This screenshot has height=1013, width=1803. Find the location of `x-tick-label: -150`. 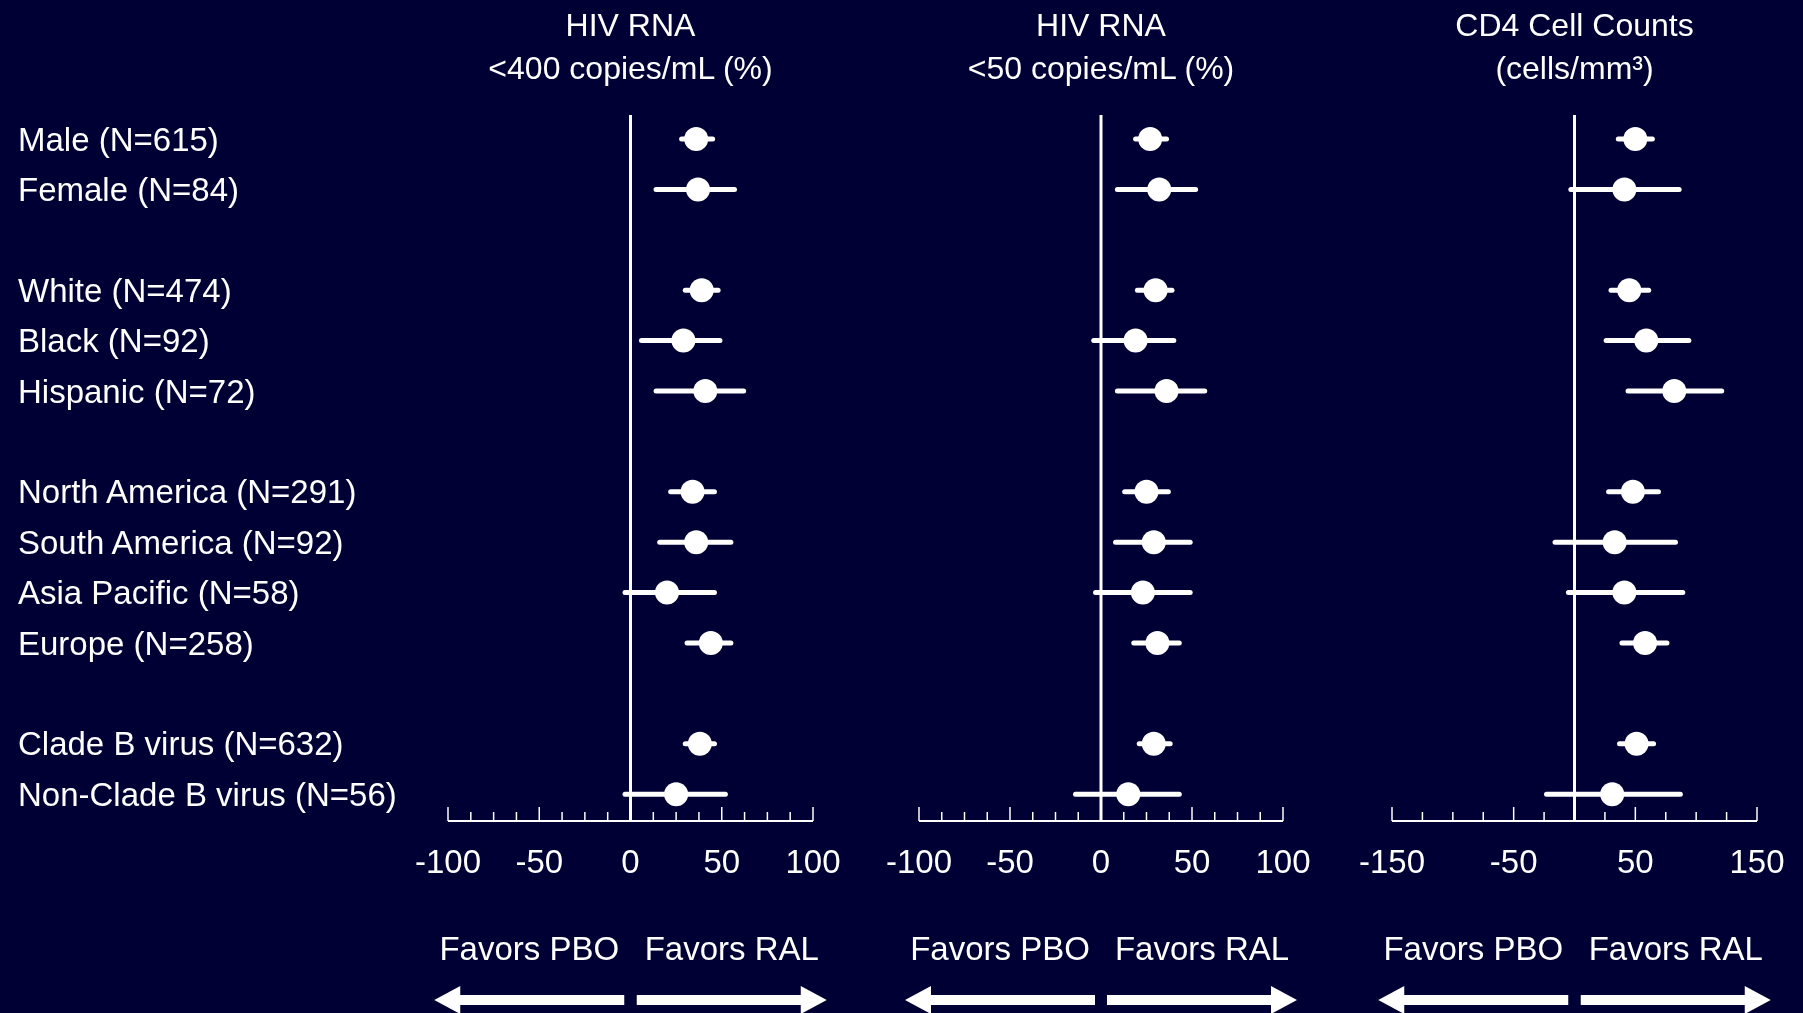

x-tick-label: -150 is located at coordinates (1392, 861).